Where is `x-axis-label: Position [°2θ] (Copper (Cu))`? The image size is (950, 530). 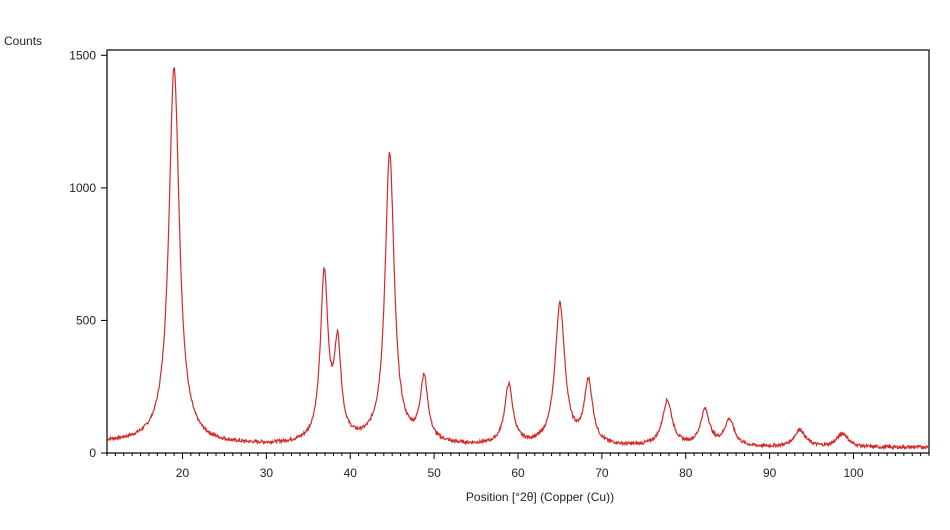 x-axis-label: Position [°2θ] (Copper (Cu)) is located at coordinates (540, 497).